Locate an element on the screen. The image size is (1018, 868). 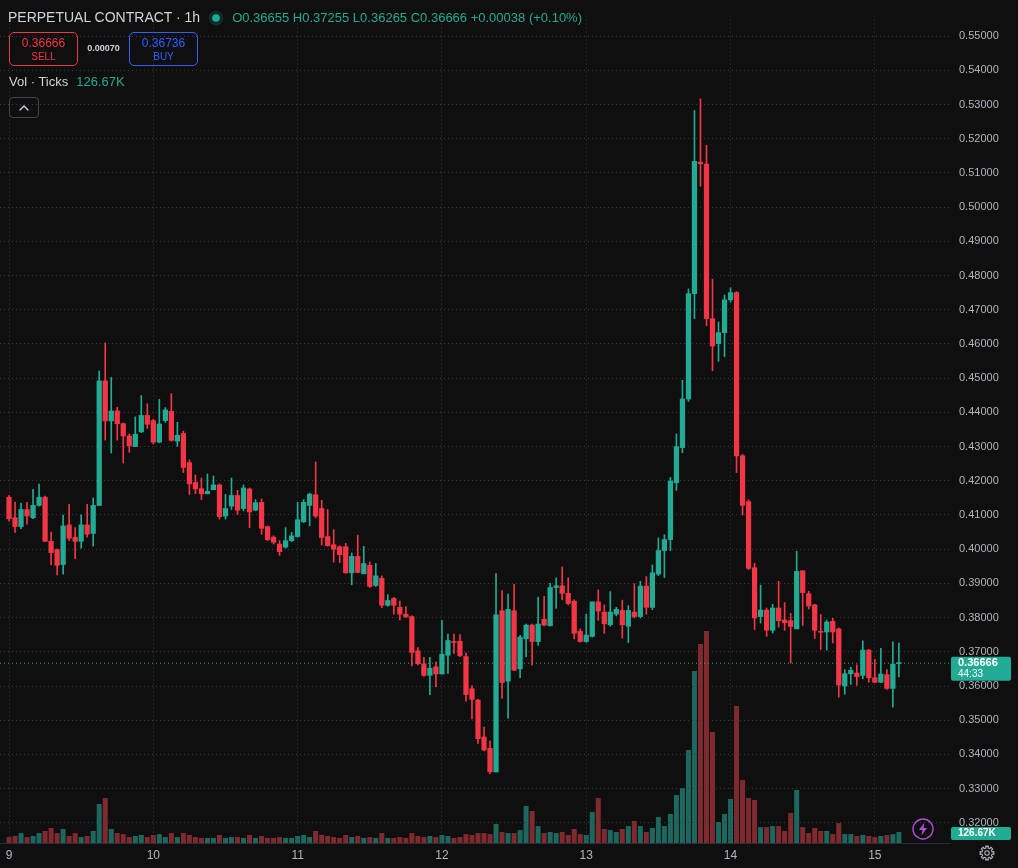
y-tick-label: 0.45000 is located at coordinates (979, 377).